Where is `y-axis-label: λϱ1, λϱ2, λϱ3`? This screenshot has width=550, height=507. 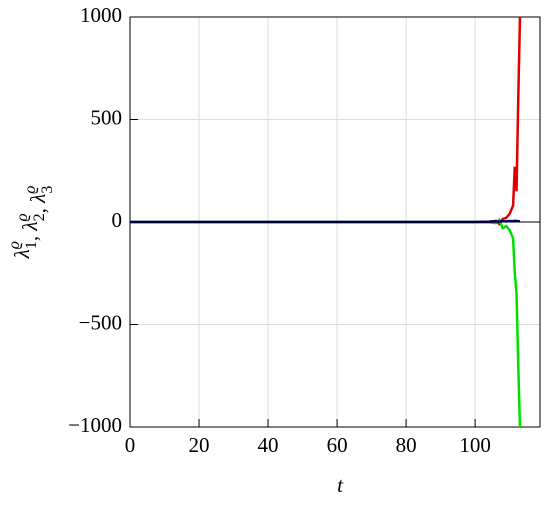 y-axis-label: λϱ1, λϱ2, λϱ3 is located at coordinates (31, 223).